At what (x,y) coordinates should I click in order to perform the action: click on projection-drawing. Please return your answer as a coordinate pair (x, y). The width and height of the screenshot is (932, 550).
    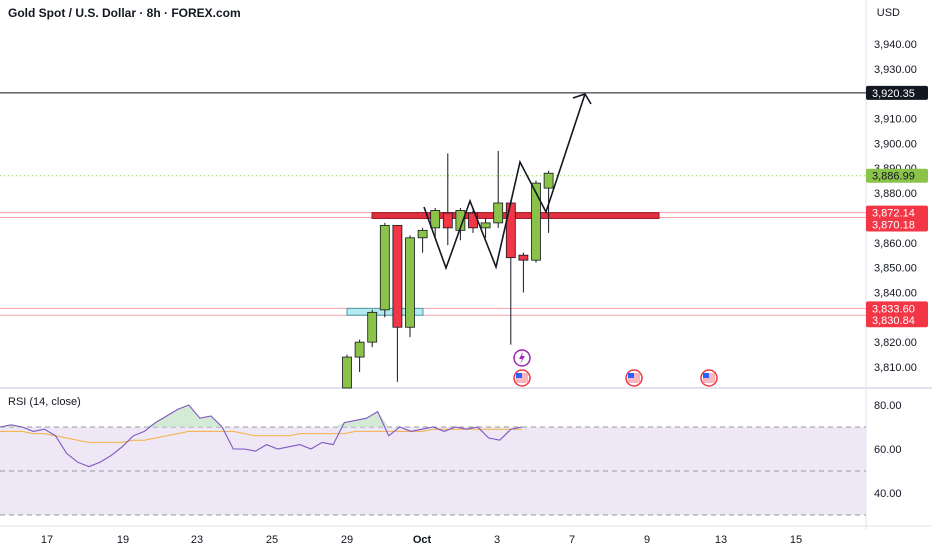
    Looking at the image, I should click on (507, 182).